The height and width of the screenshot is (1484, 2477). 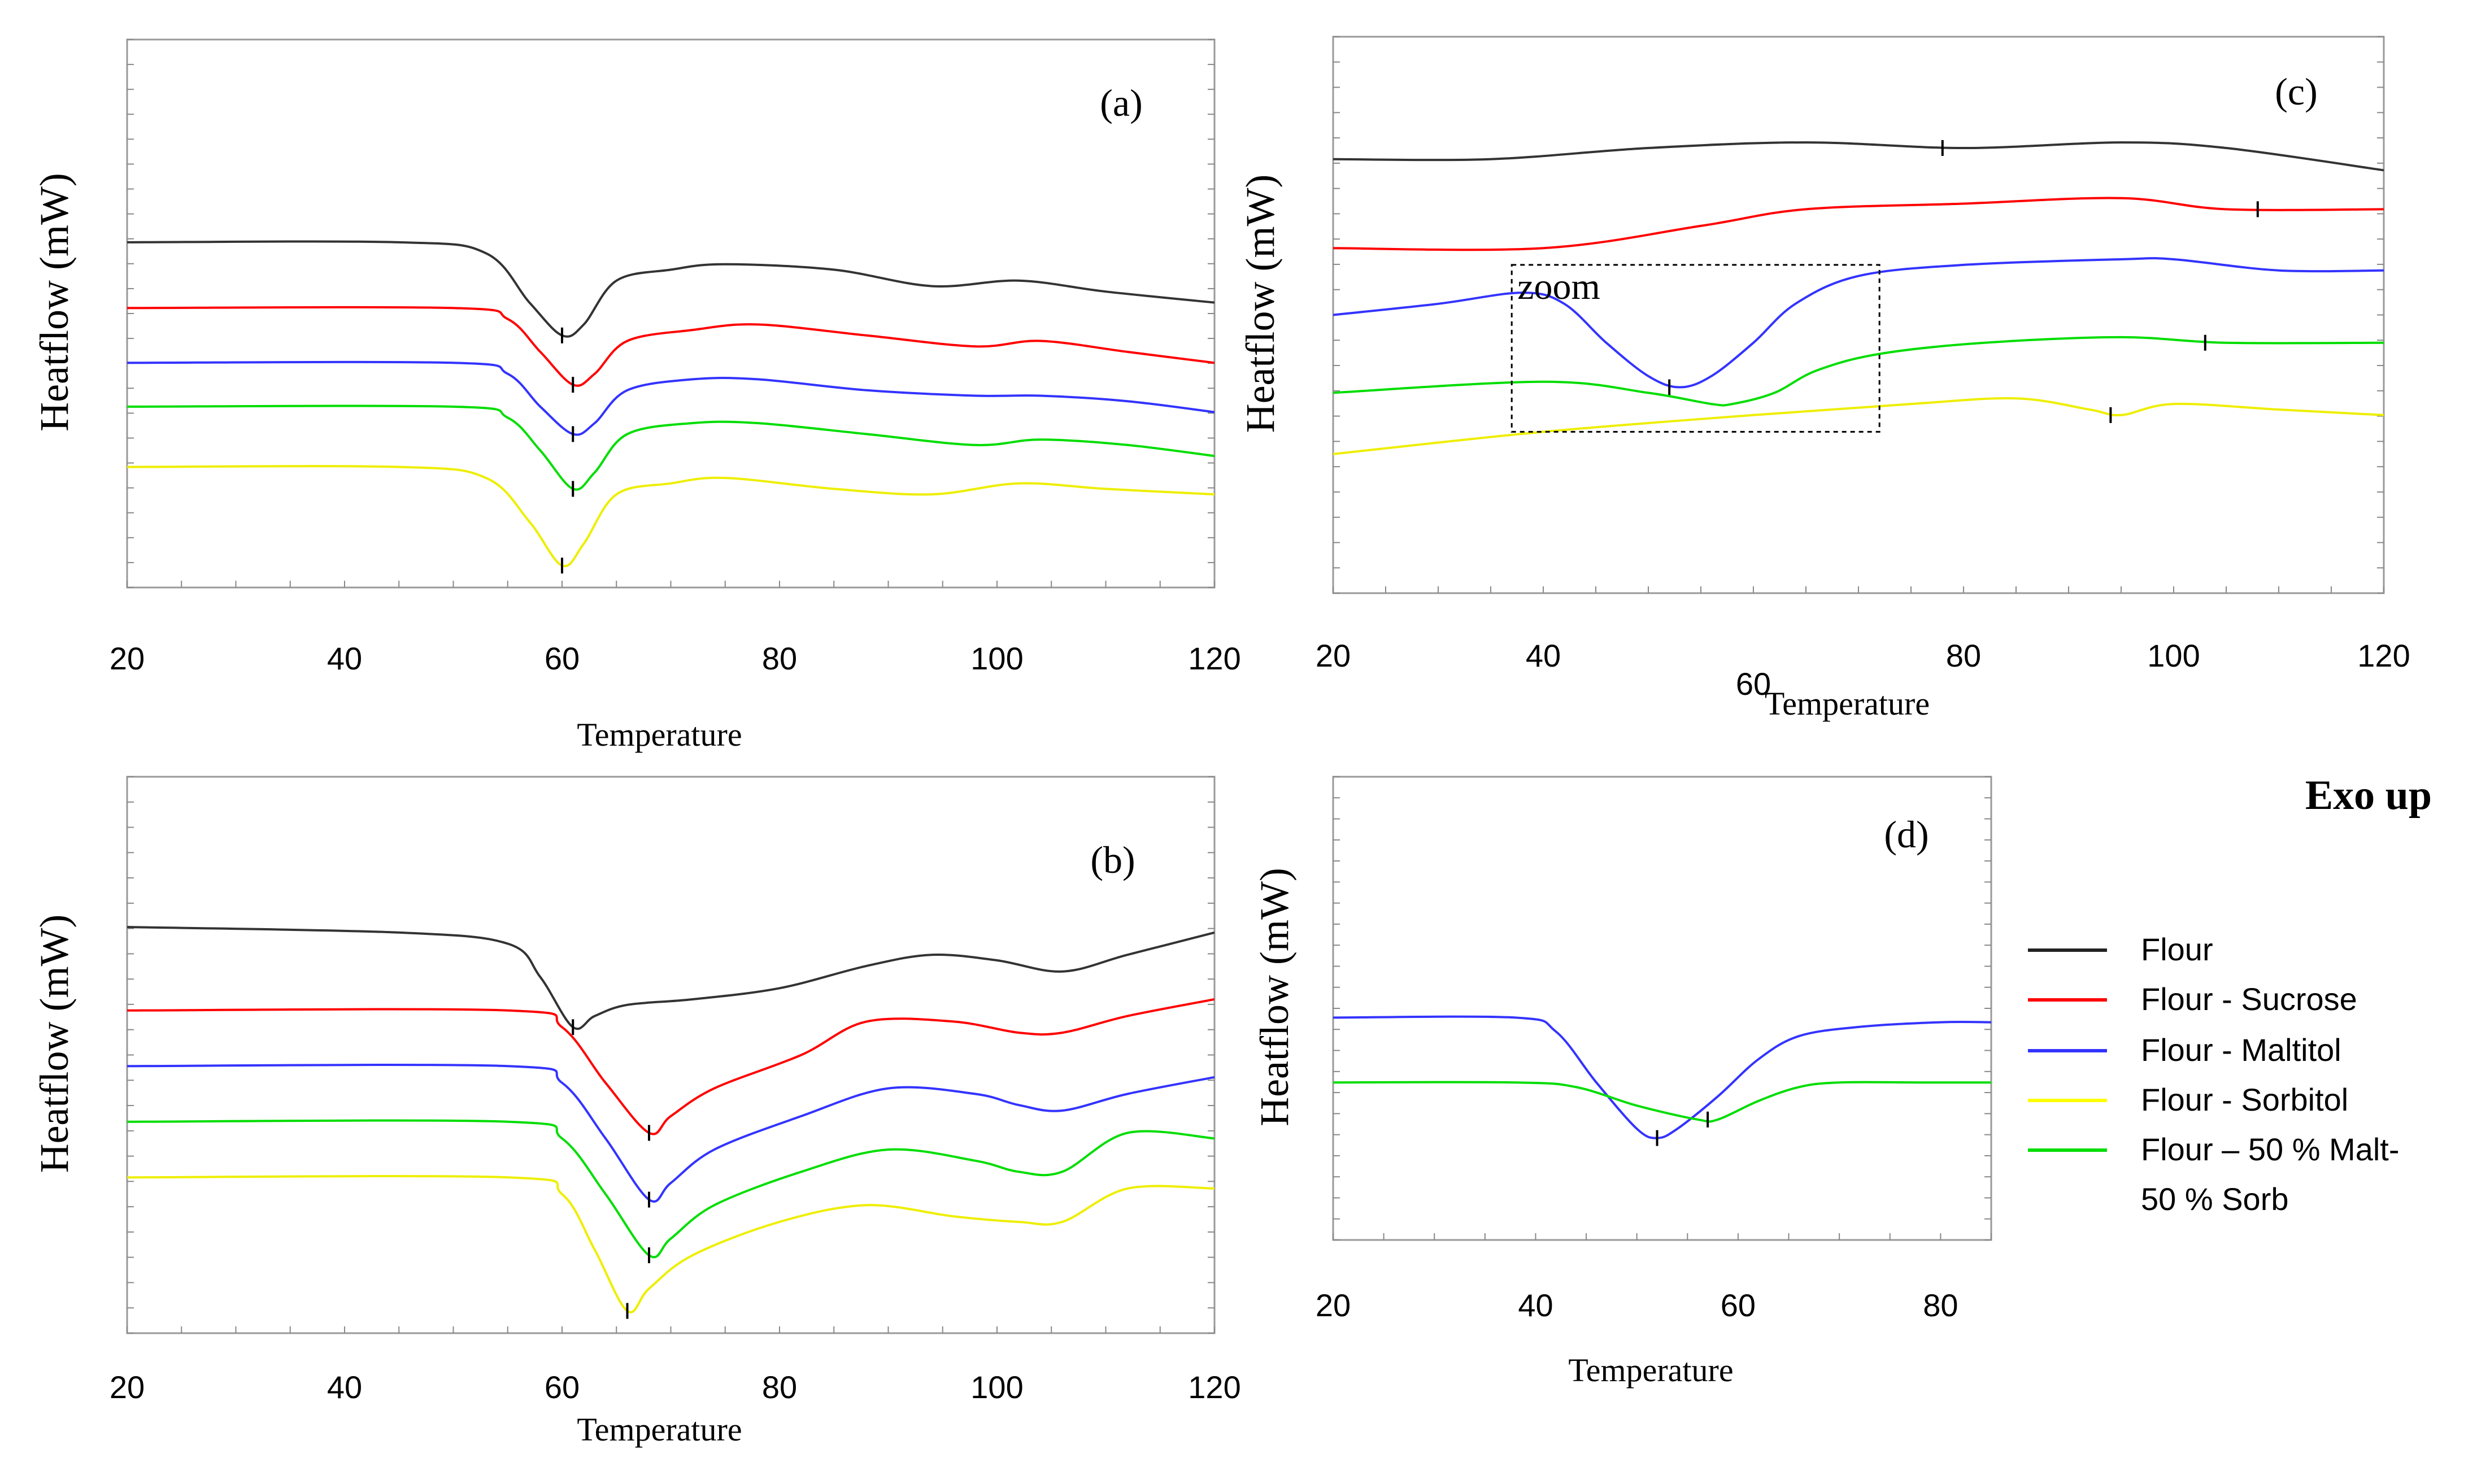 I want to click on legend-label-maltitol: Flour - Maltitol, so click(x=2241, y=1050).